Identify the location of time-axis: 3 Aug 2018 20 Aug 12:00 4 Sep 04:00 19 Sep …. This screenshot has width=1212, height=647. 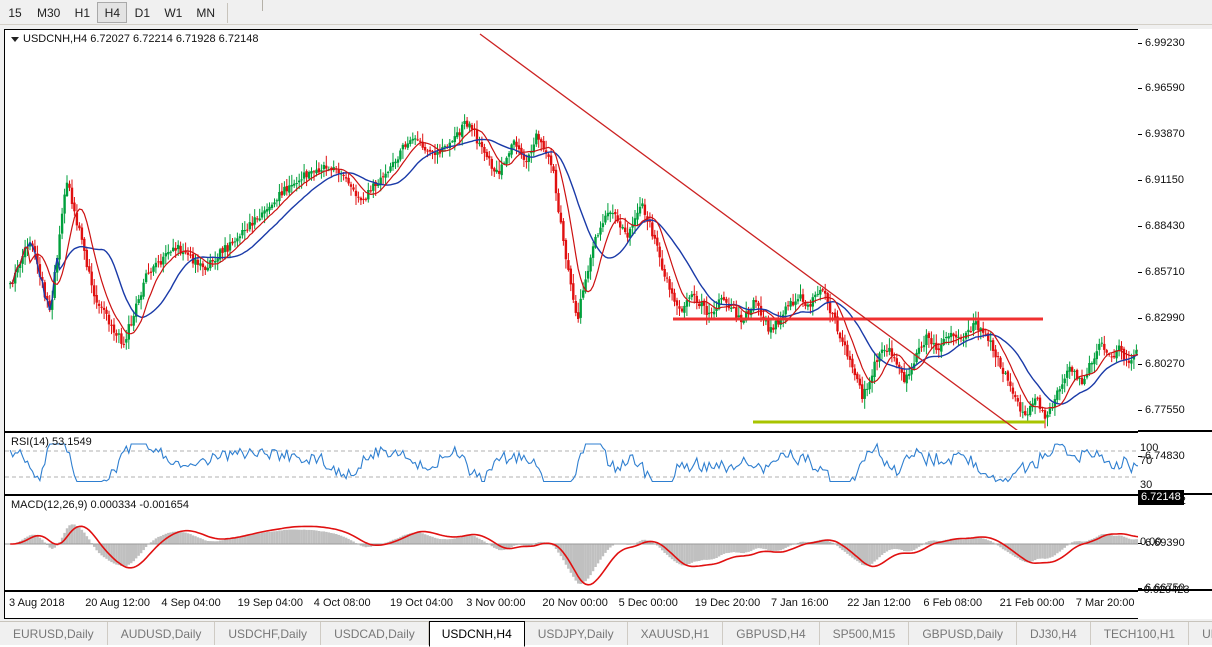
(606, 604).